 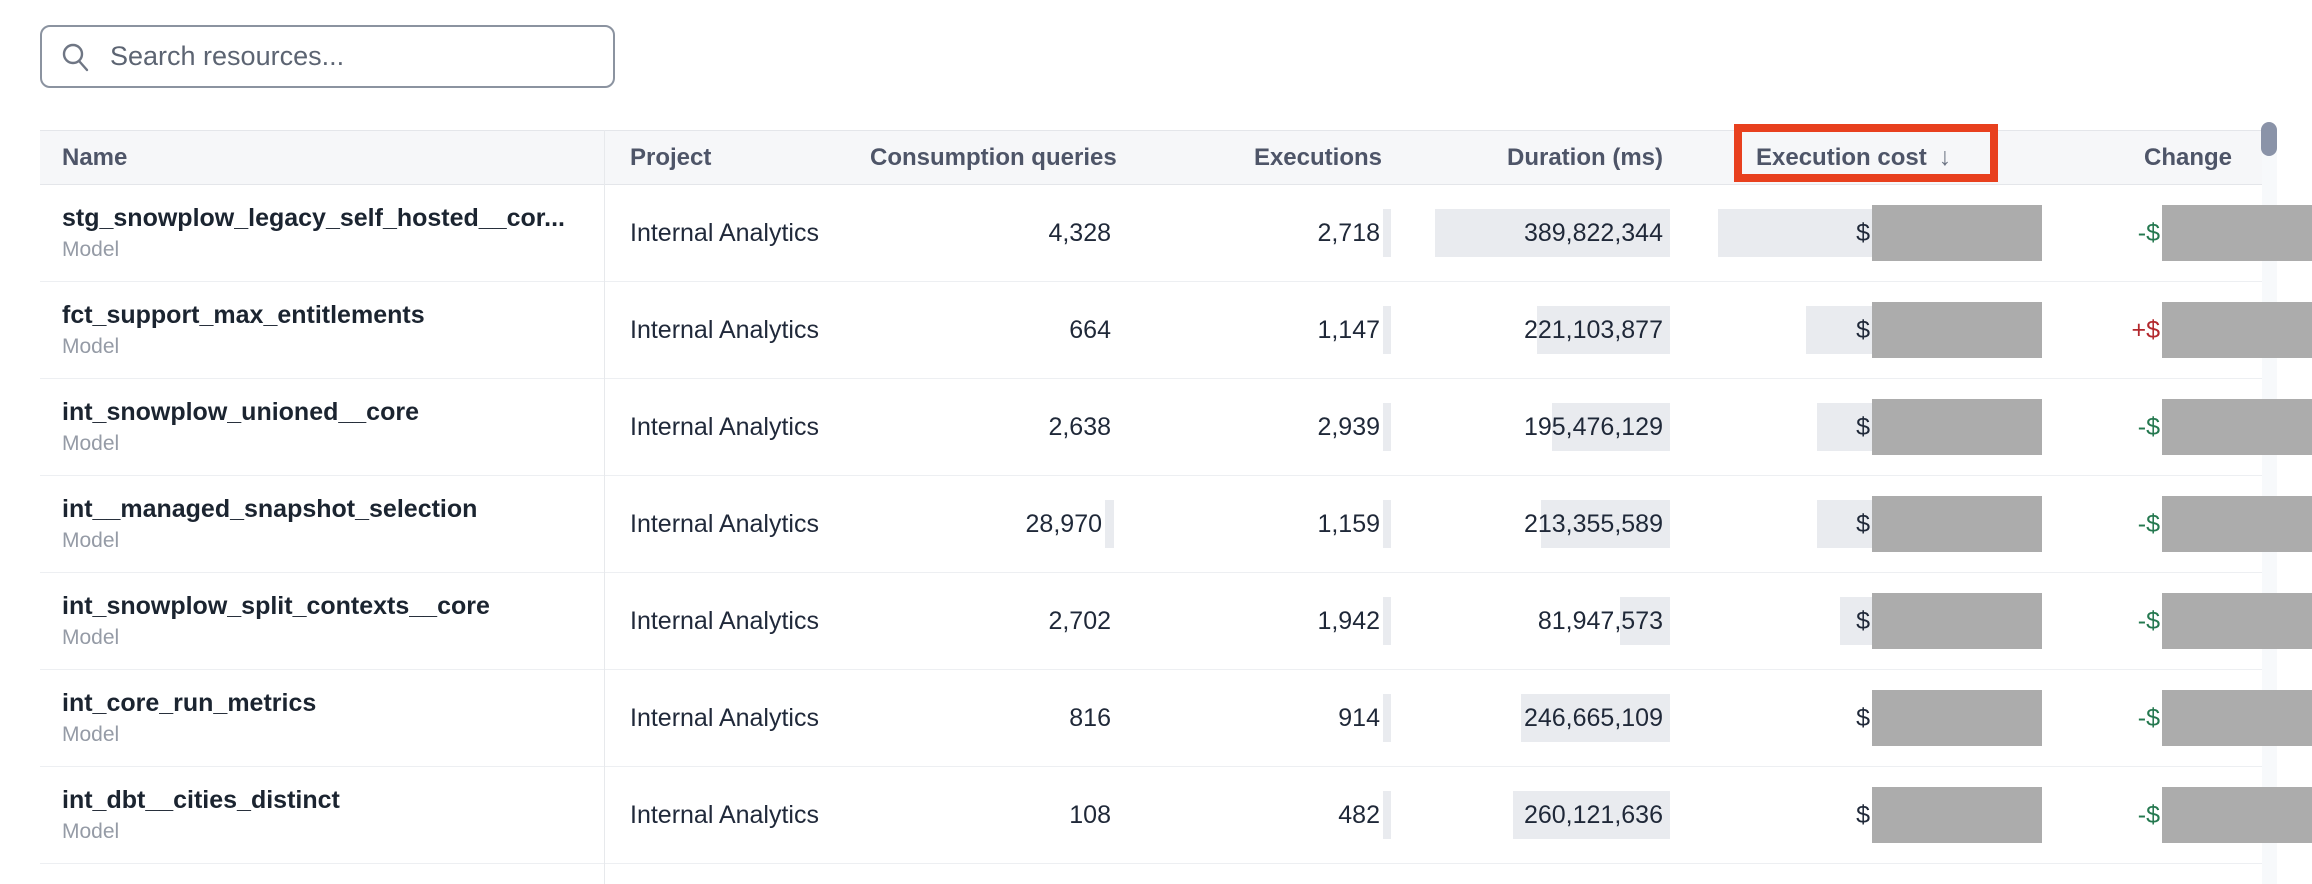 I want to click on executions-cell: 1,159, so click(x=1257, y=524).